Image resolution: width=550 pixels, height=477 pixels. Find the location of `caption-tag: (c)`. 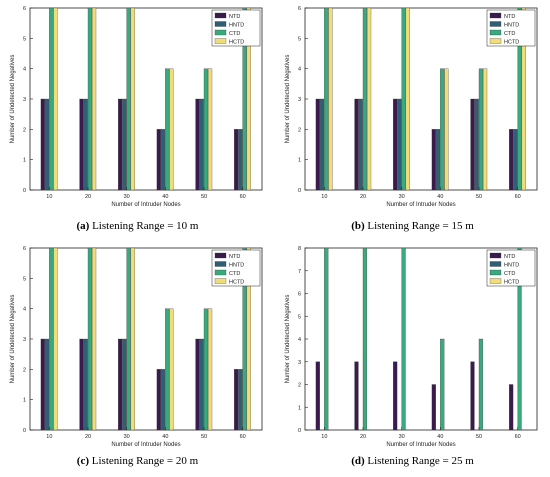

caption-tag: (c) is located at coordinates (83, 461).